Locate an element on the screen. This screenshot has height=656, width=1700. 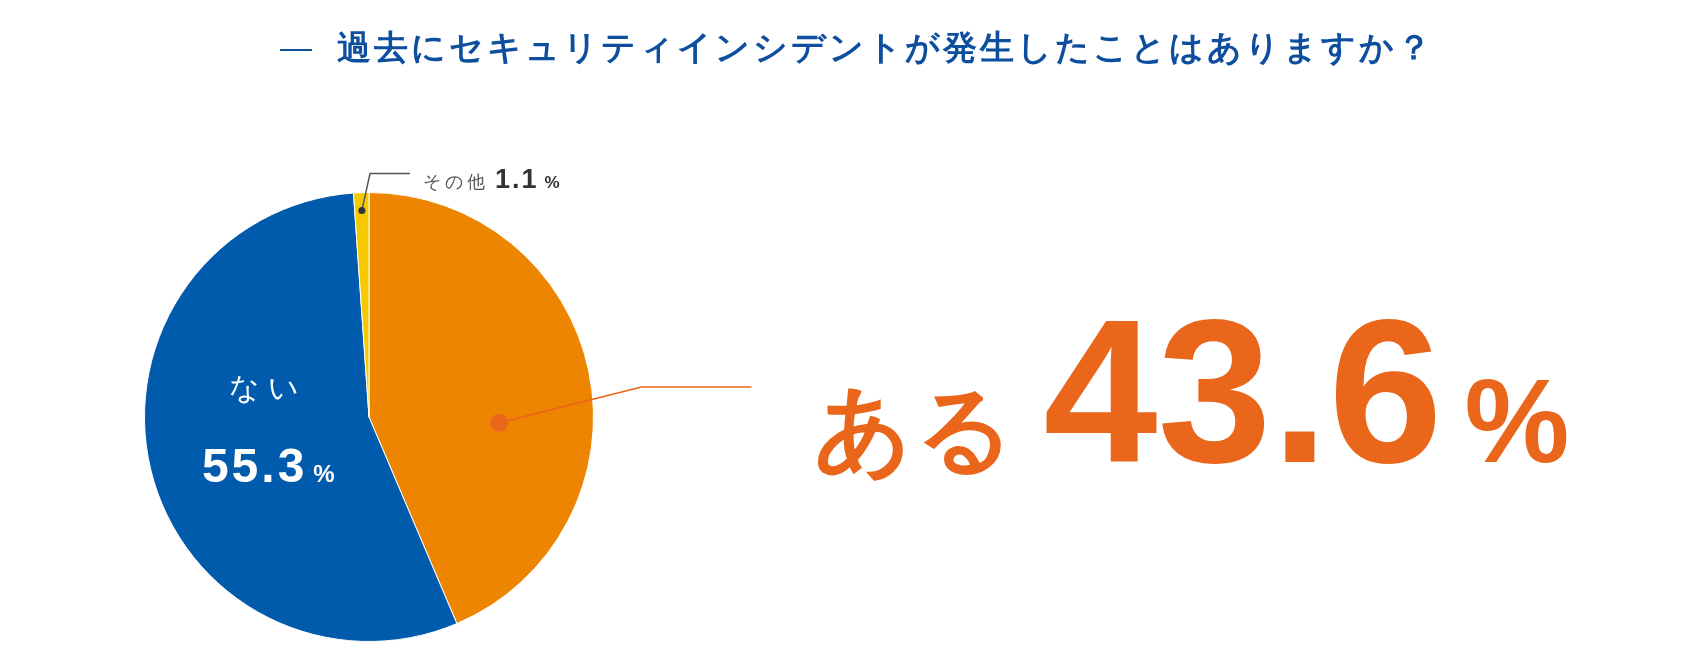
data-label: 1.1% is located at coordinates (527, 178).